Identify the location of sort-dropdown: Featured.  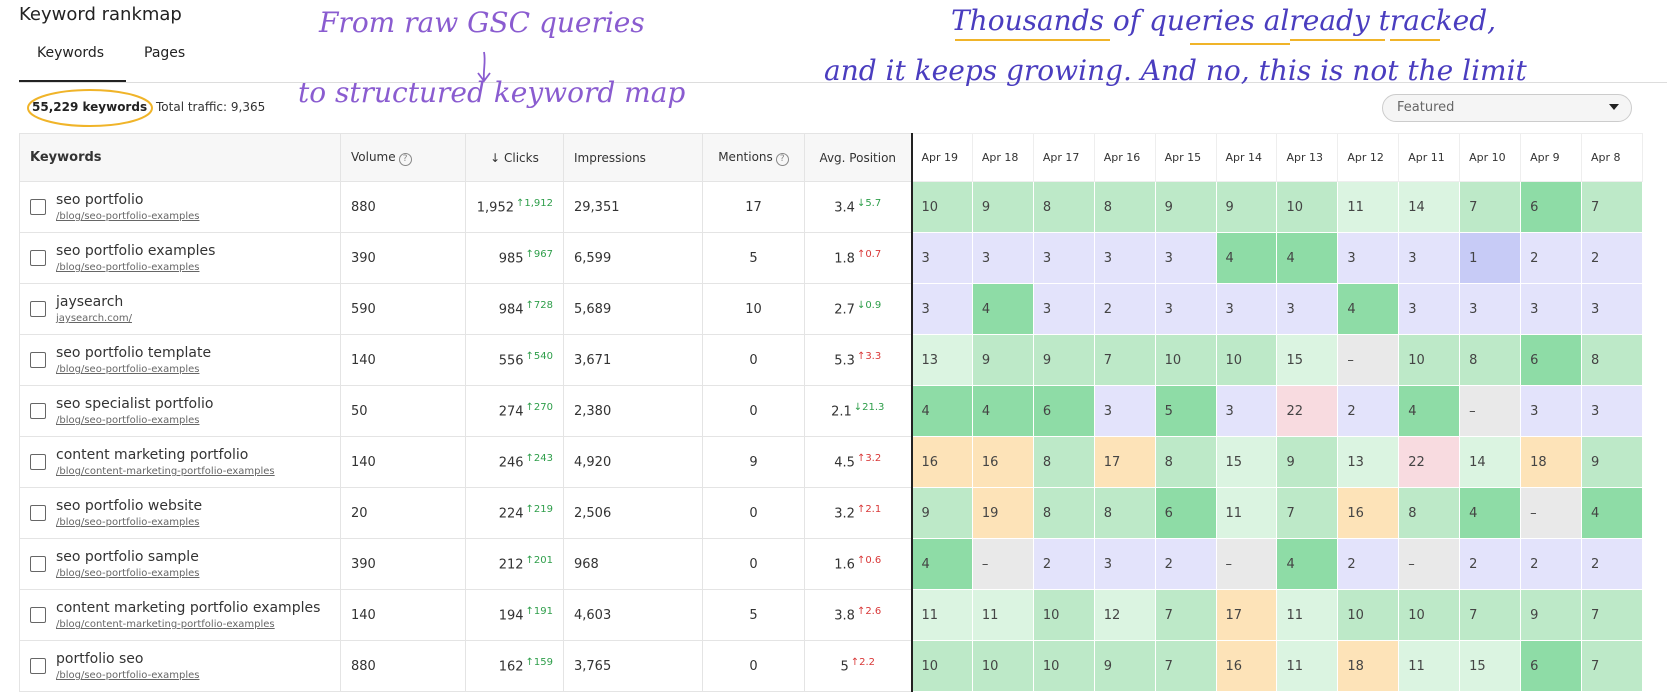
(1507, 108).